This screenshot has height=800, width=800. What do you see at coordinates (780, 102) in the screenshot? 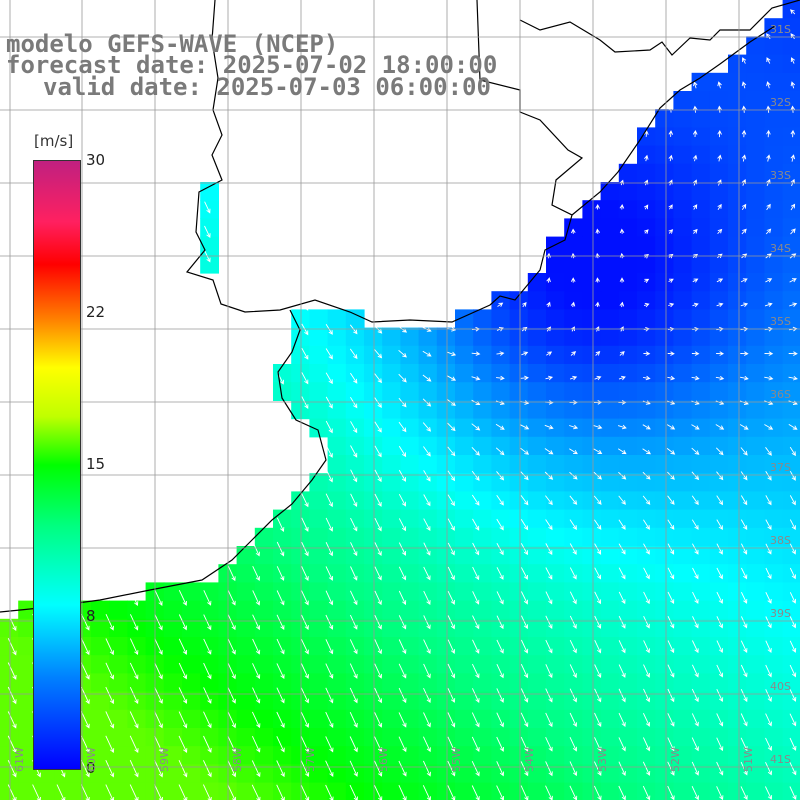
I see `latitude-label: 32S` at bounding box center [780, 102].